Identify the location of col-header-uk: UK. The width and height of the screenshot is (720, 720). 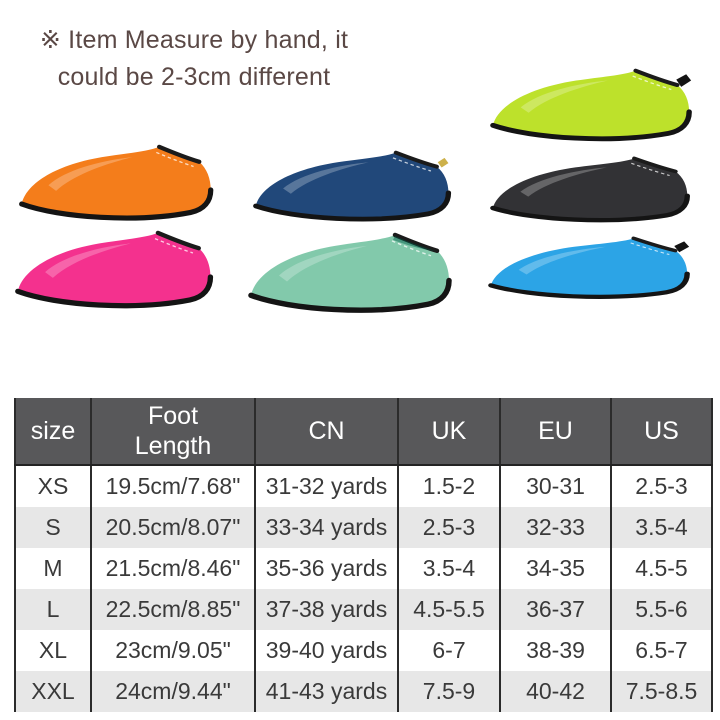
(448, 432).